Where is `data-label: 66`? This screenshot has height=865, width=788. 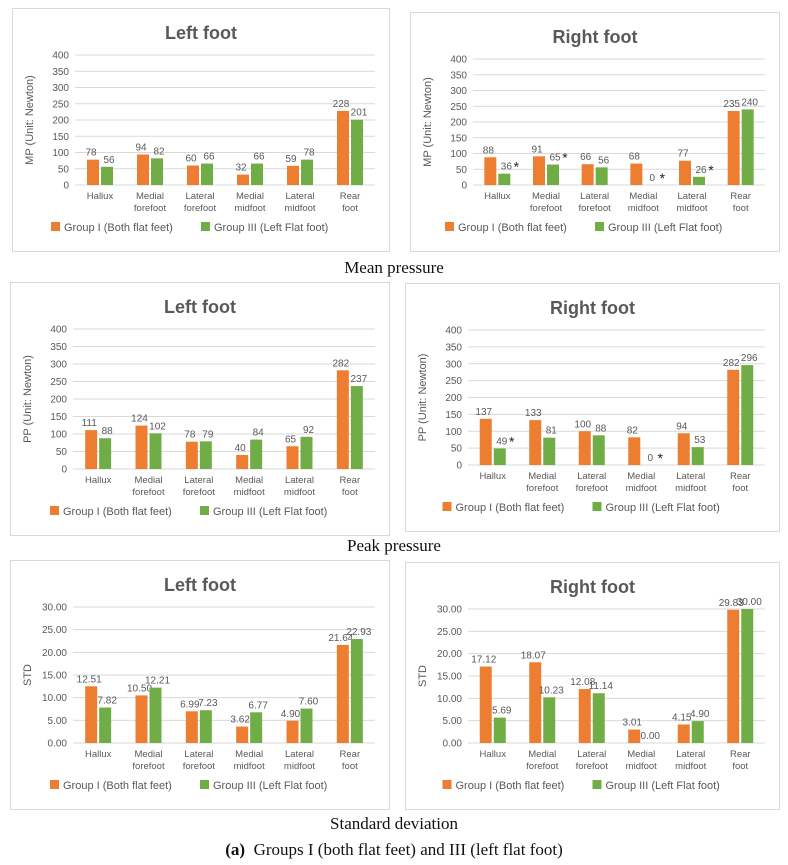 data-label: 66 is located at coordinates (586, 157).